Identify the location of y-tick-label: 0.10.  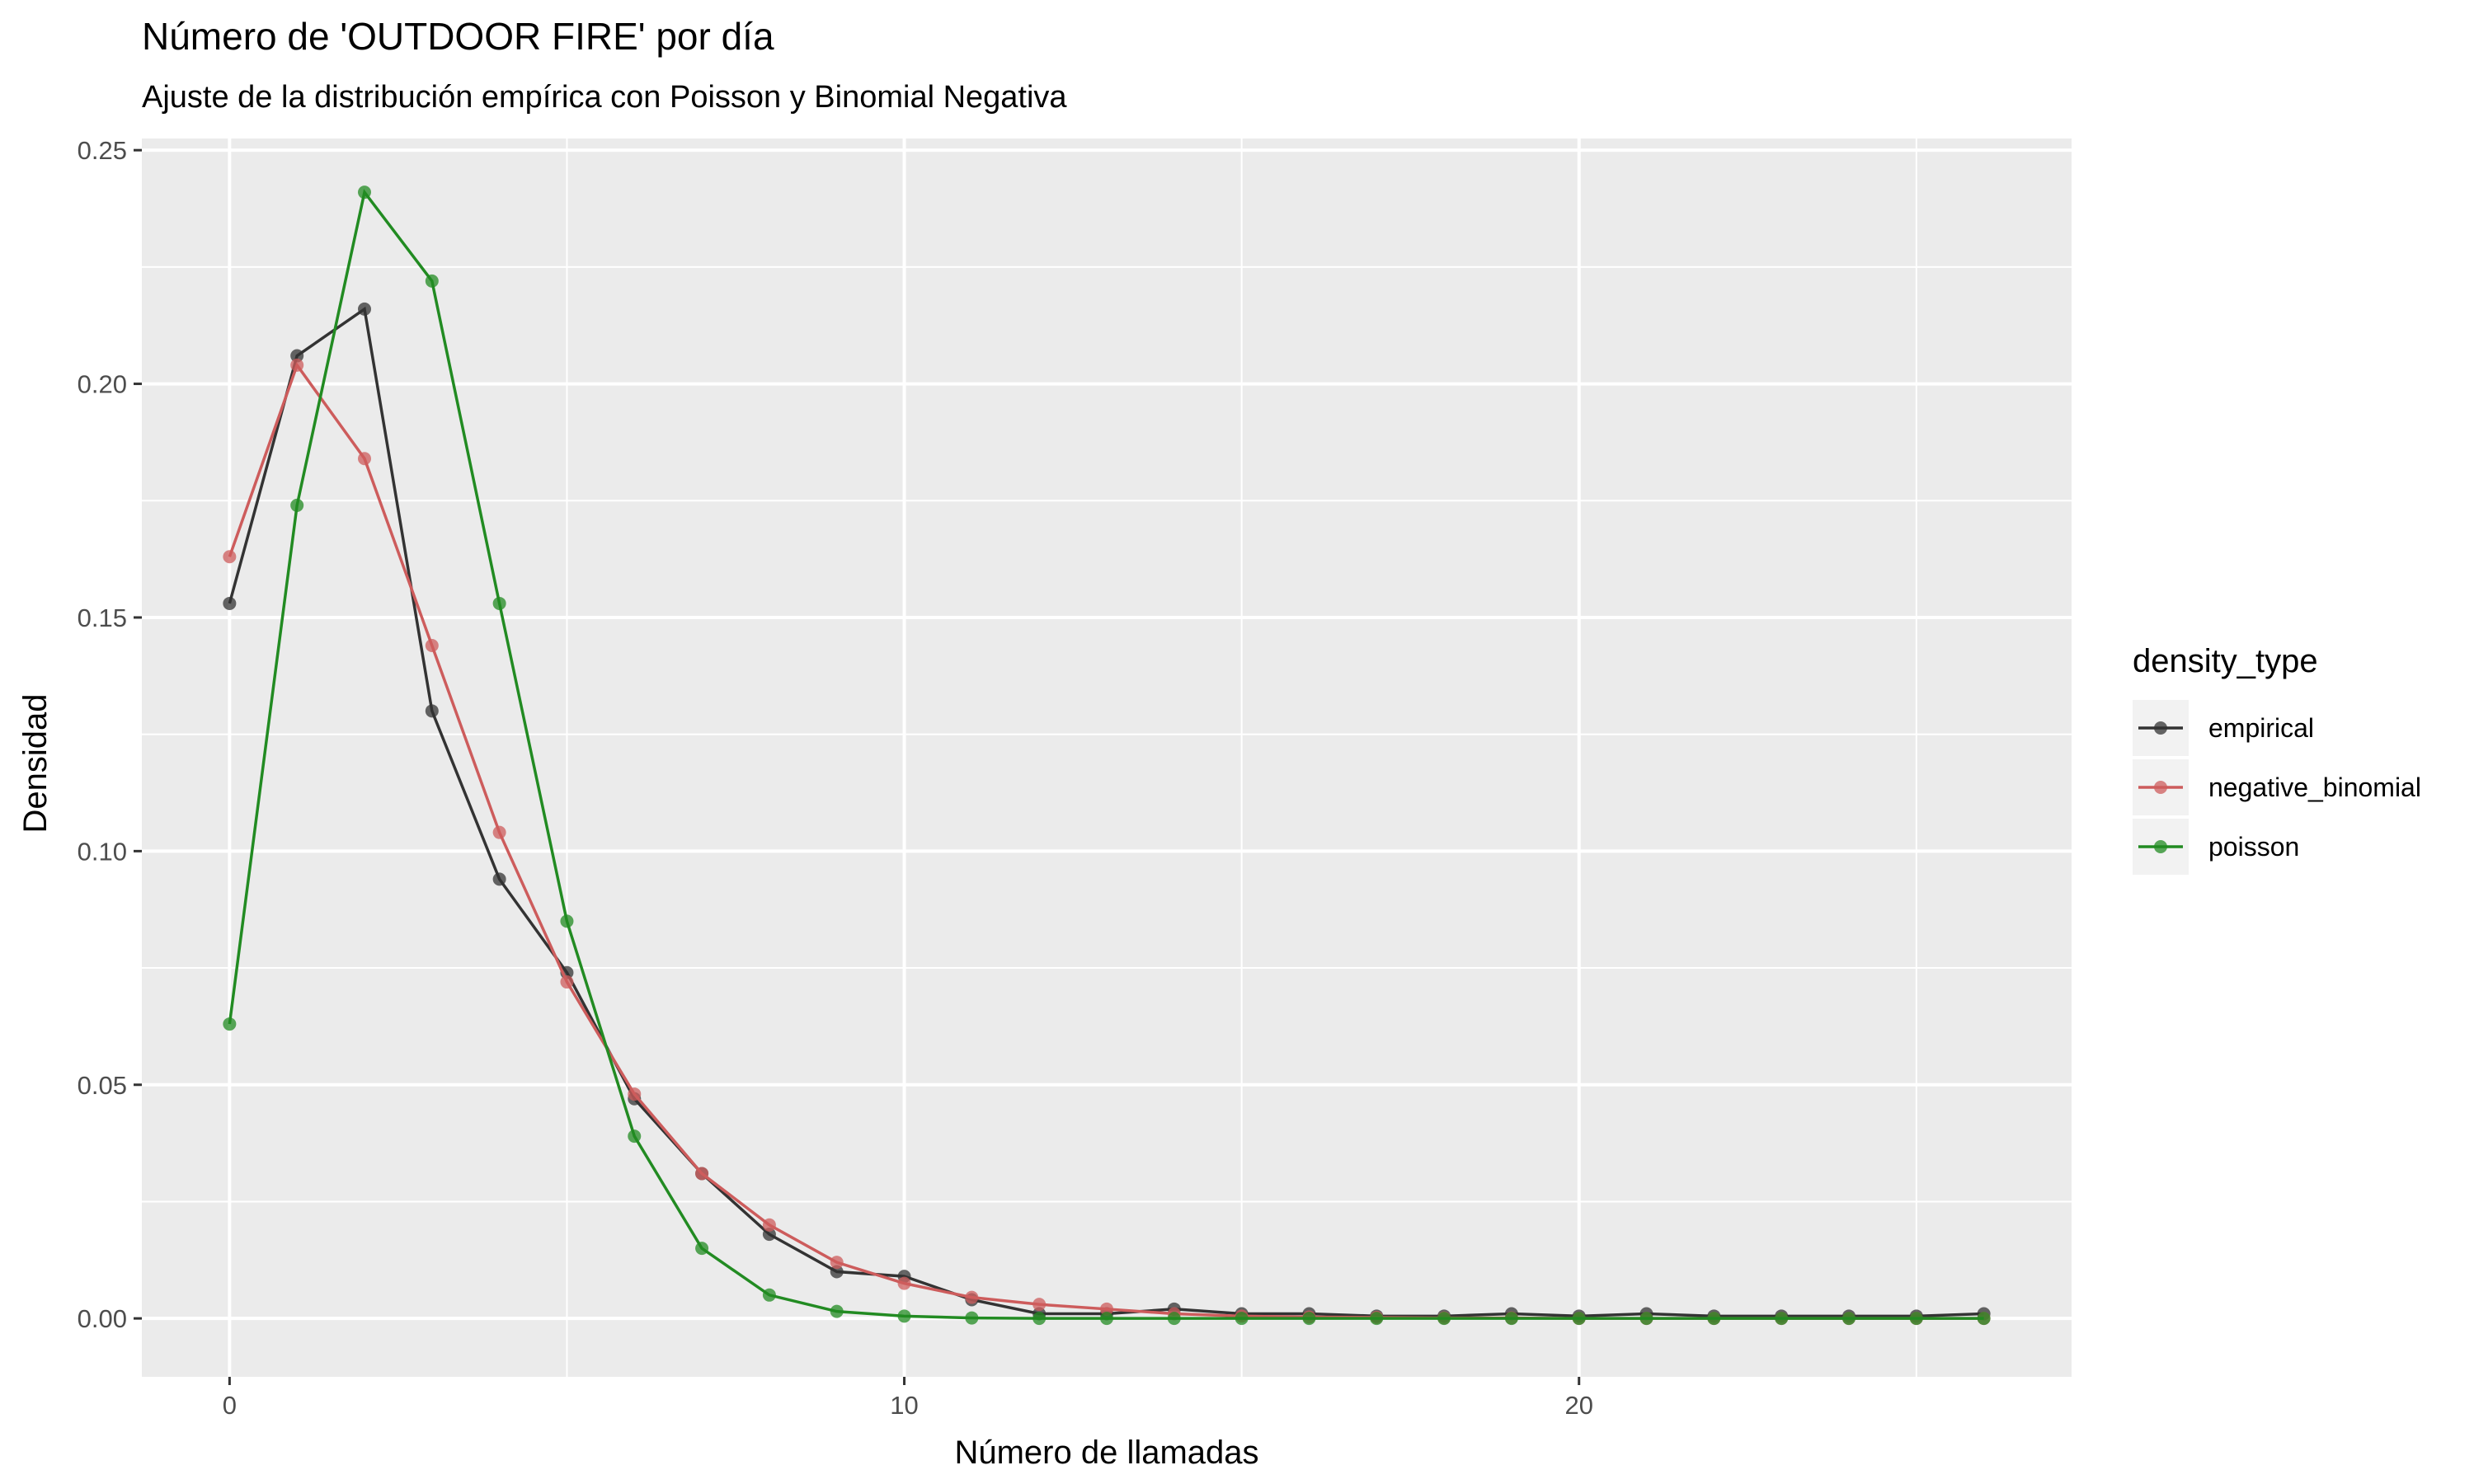
(102, 851).